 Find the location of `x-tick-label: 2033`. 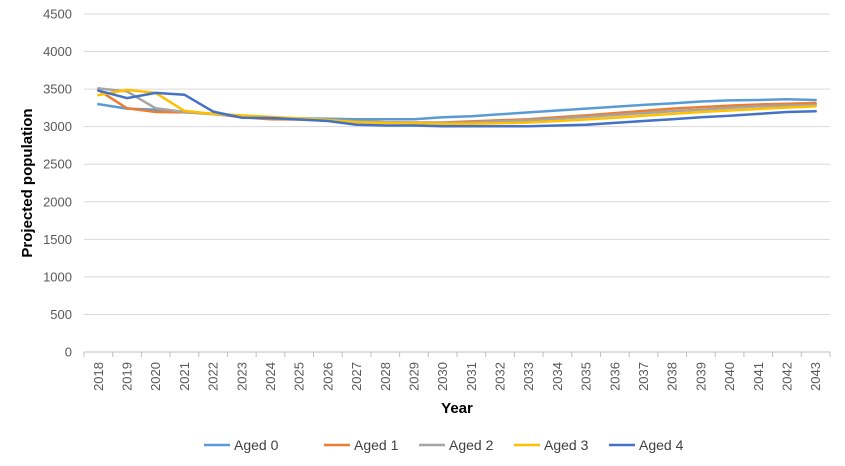

x-tick-label: 2033 is located at coordinates (528, 376).